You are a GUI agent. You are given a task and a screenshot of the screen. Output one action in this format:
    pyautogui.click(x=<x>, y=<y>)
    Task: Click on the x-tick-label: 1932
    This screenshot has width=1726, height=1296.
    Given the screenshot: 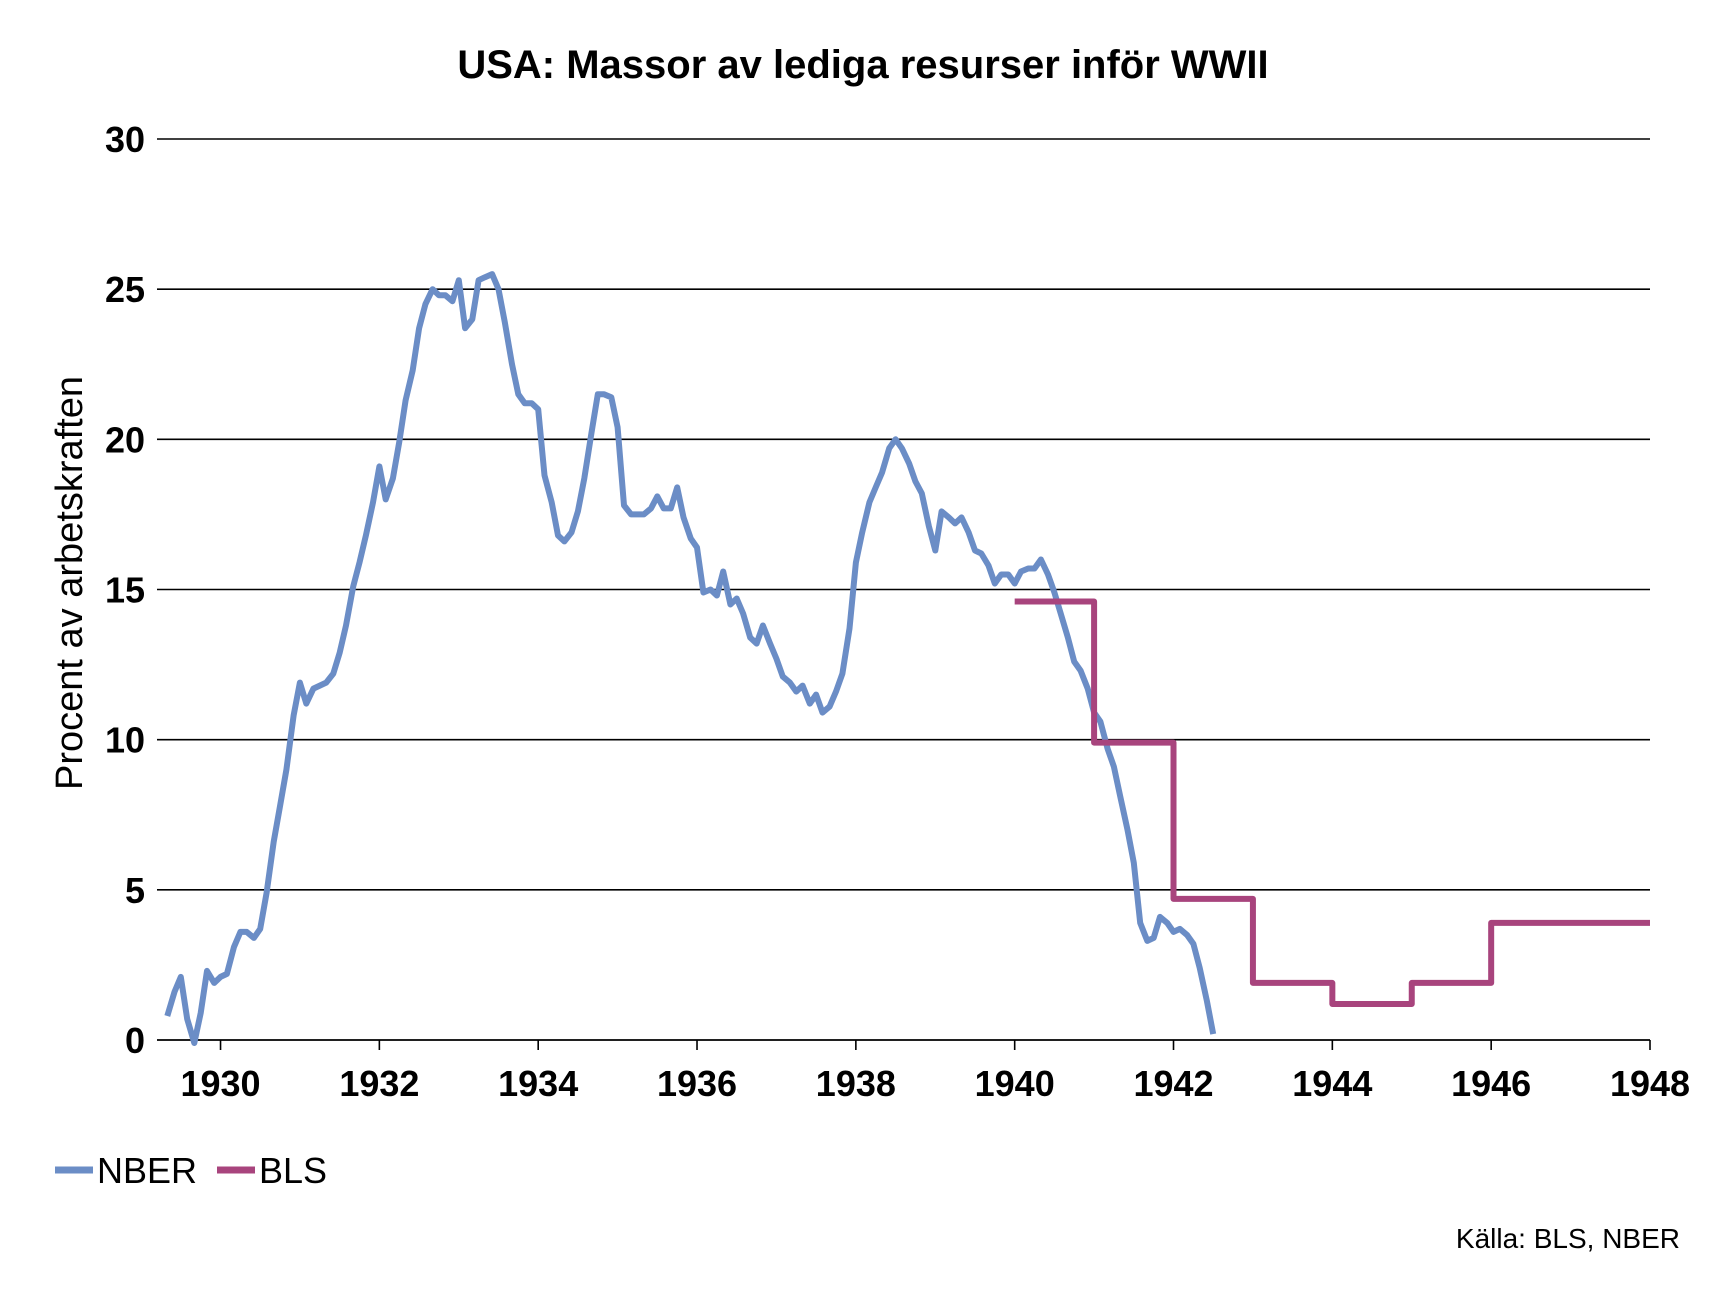 What is the action you would take?
    pyautogui.click(x=379, y=1083)
    